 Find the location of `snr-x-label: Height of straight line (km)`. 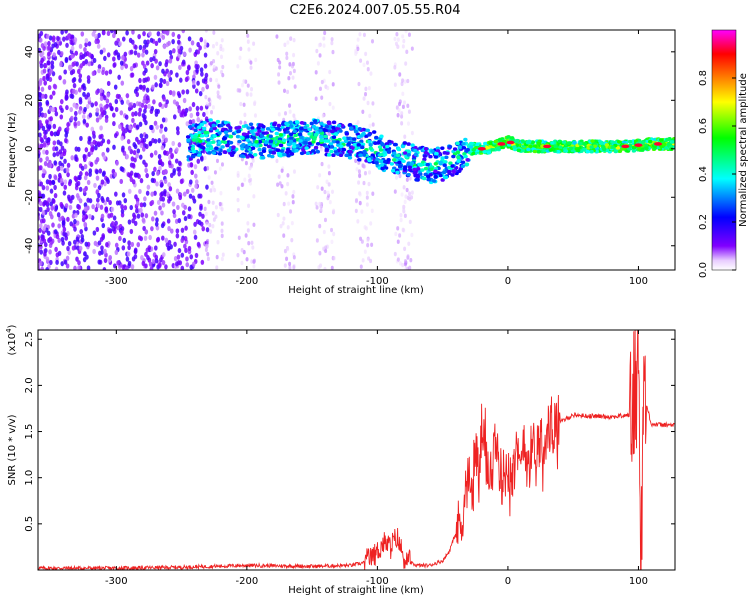

snr-x-label: Height of straight line (km) is located at coordinates (356, 590).